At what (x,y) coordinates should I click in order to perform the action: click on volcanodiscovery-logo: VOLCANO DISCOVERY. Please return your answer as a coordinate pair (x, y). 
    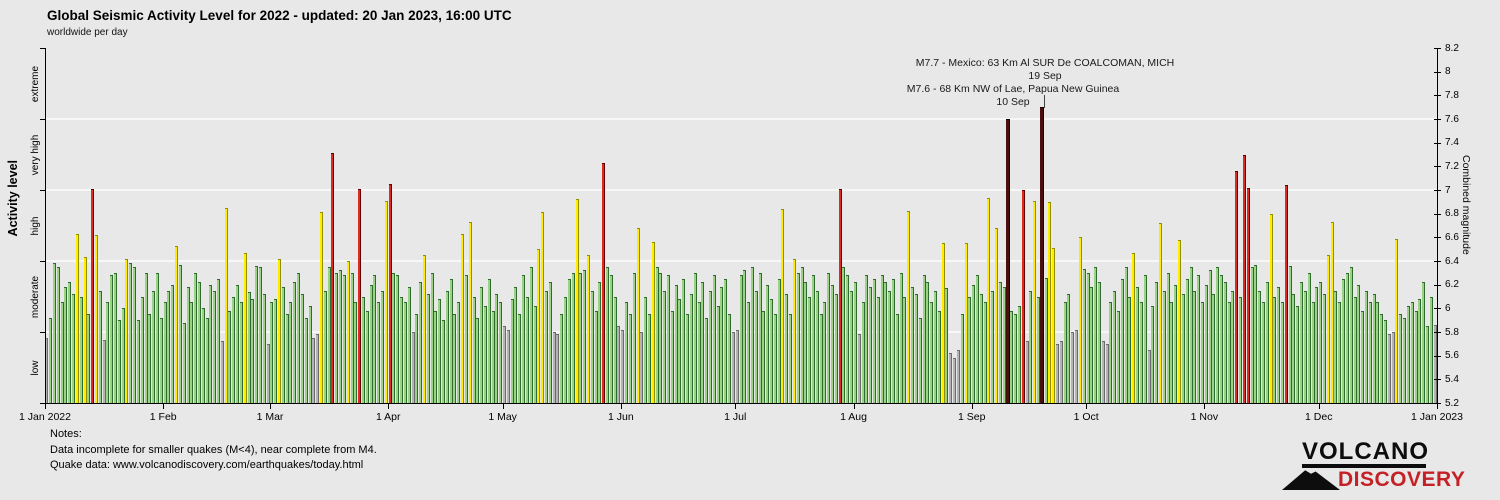
    Looking at the image, I should click on (1385, 465).